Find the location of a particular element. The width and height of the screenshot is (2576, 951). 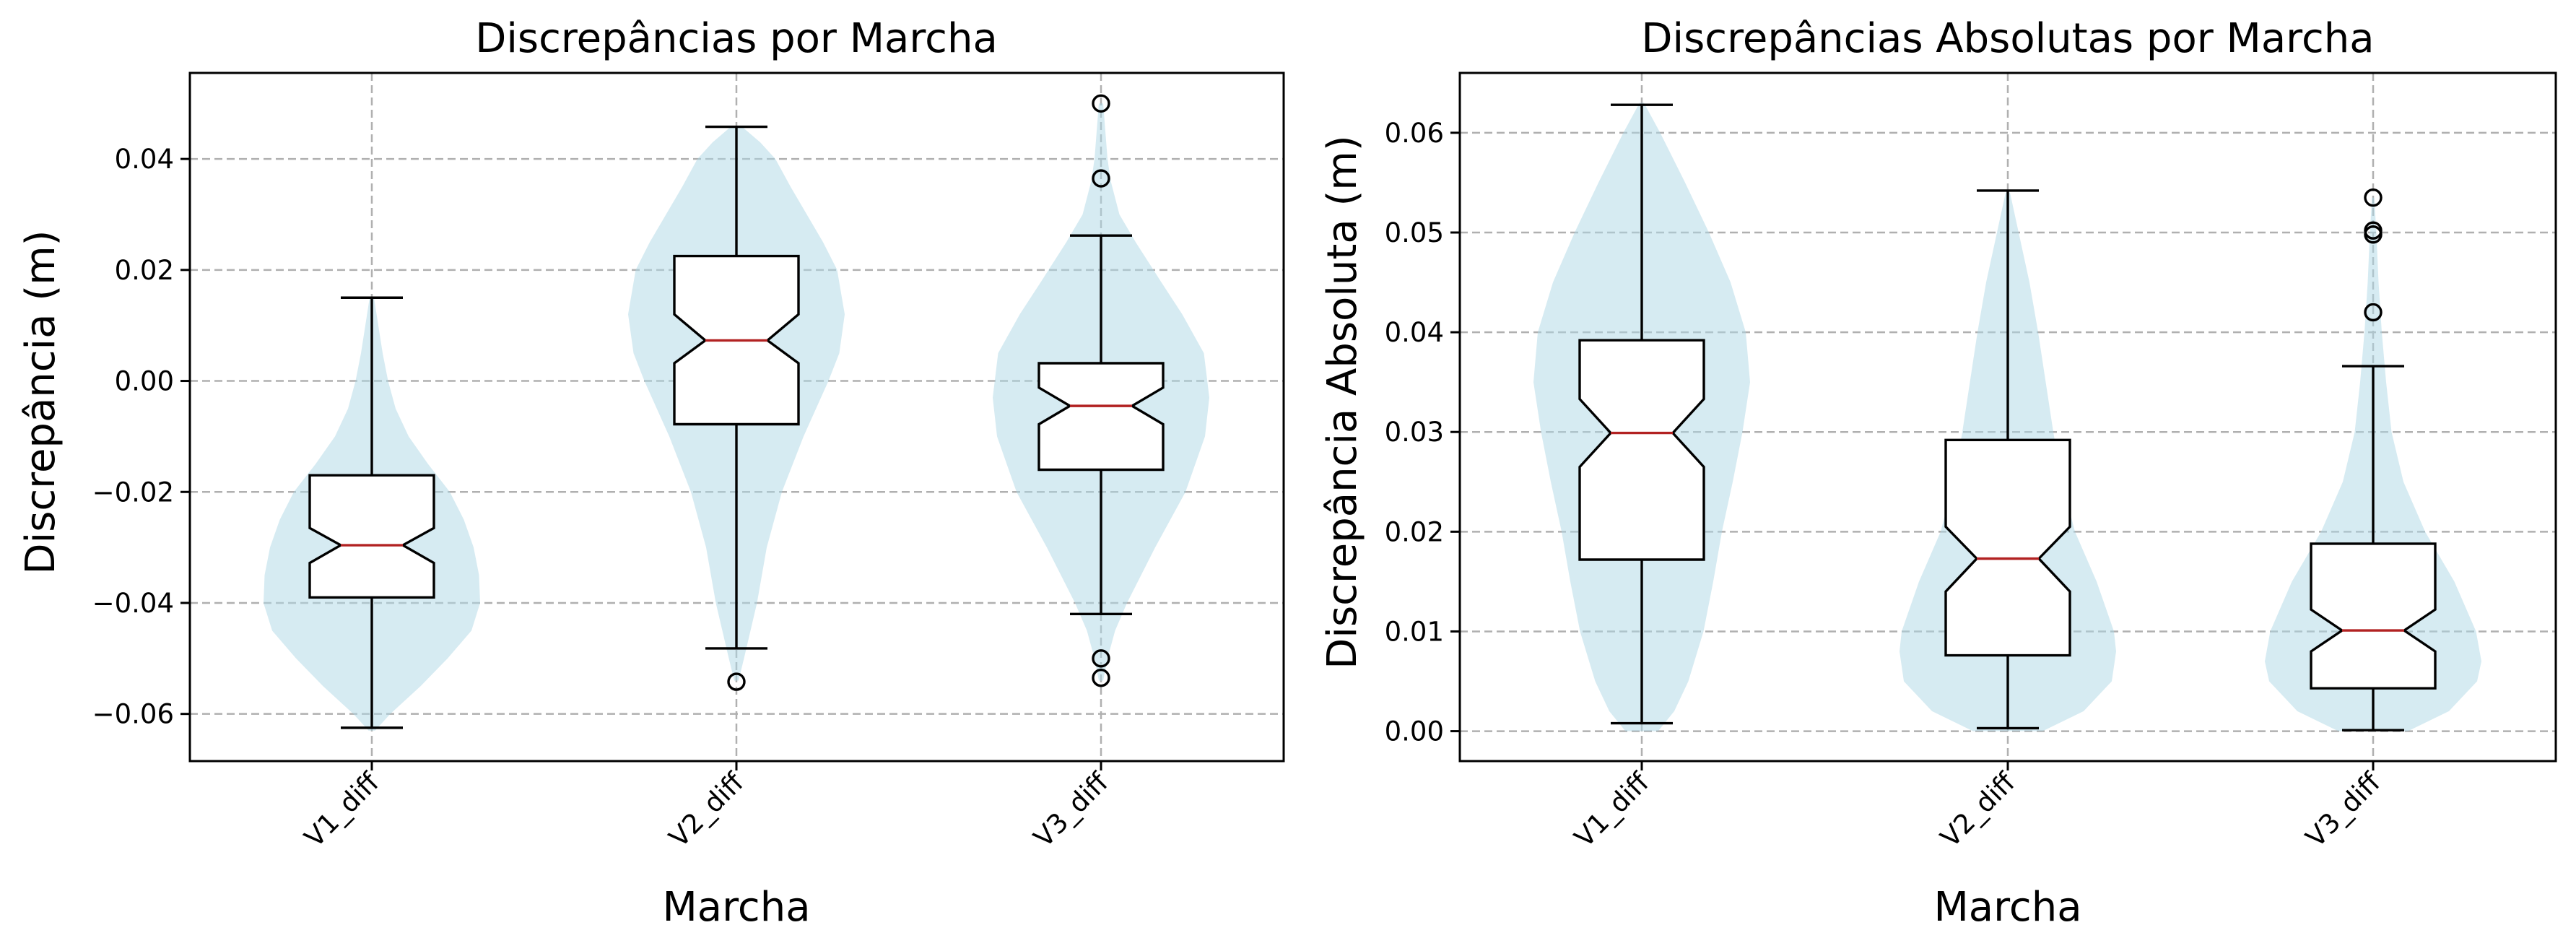

y-tick-label: −0.02 is located at coordinates (133, 492).